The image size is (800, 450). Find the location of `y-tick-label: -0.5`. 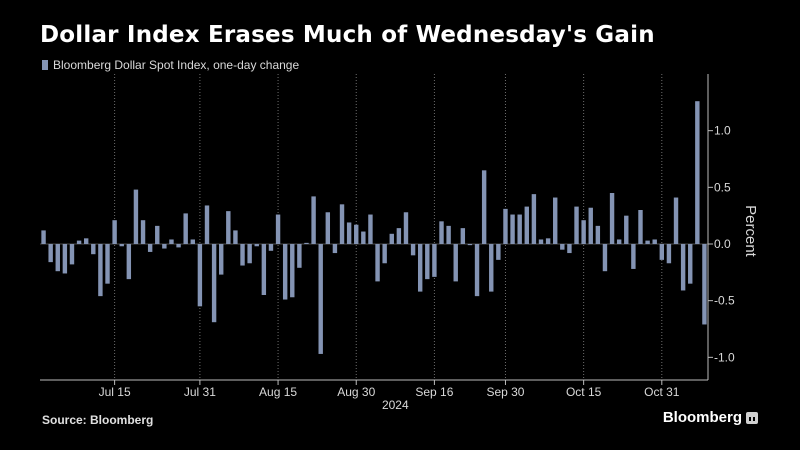

y-tick-label: -0.5 is located at coordinates (724, 301).